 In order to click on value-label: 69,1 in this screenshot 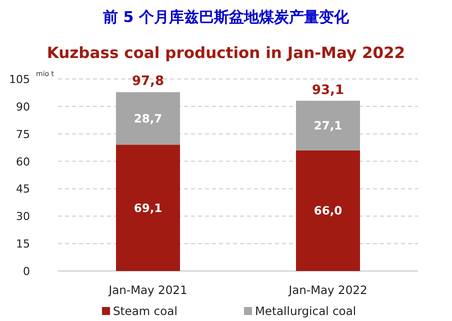, I will do `click(148, 207)`.